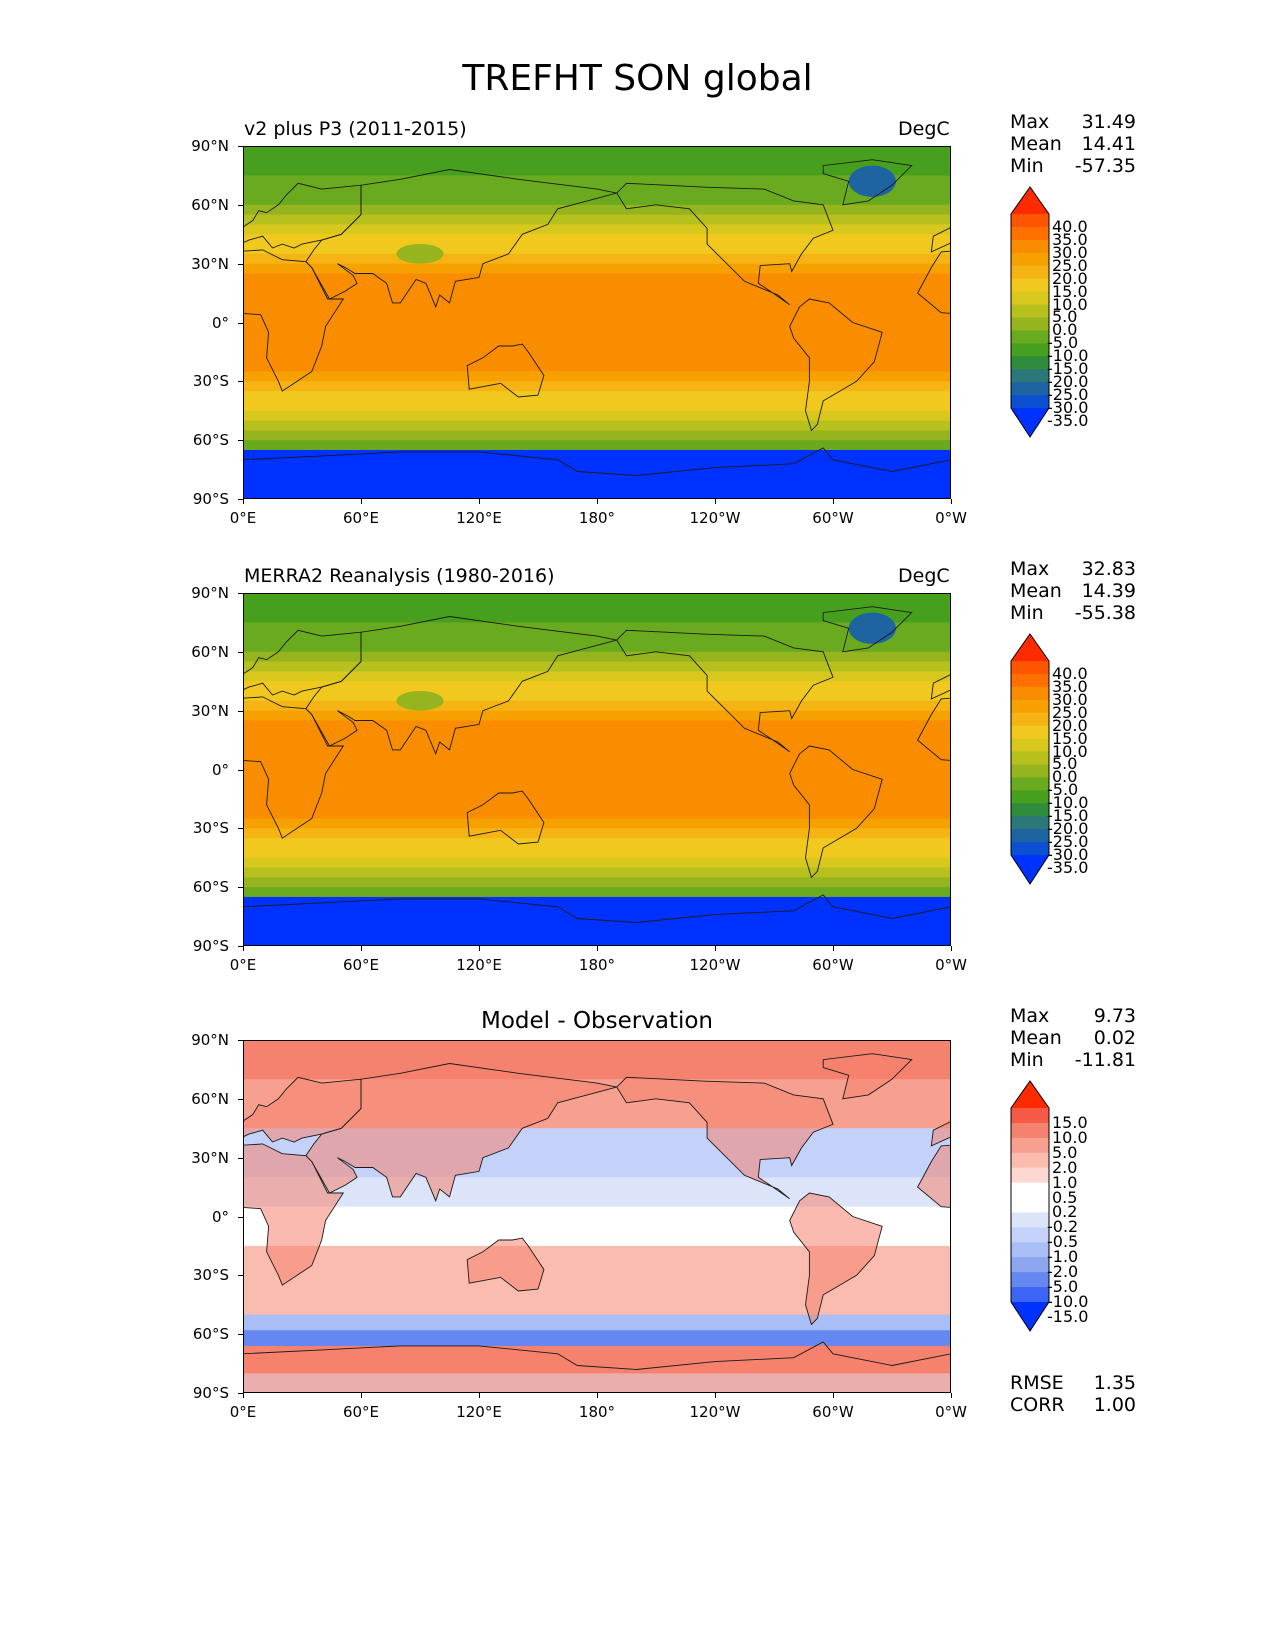 The image size is (1275, 1650). I want to click on colorbar-tick-label: -35.0, so click(1068, 867).